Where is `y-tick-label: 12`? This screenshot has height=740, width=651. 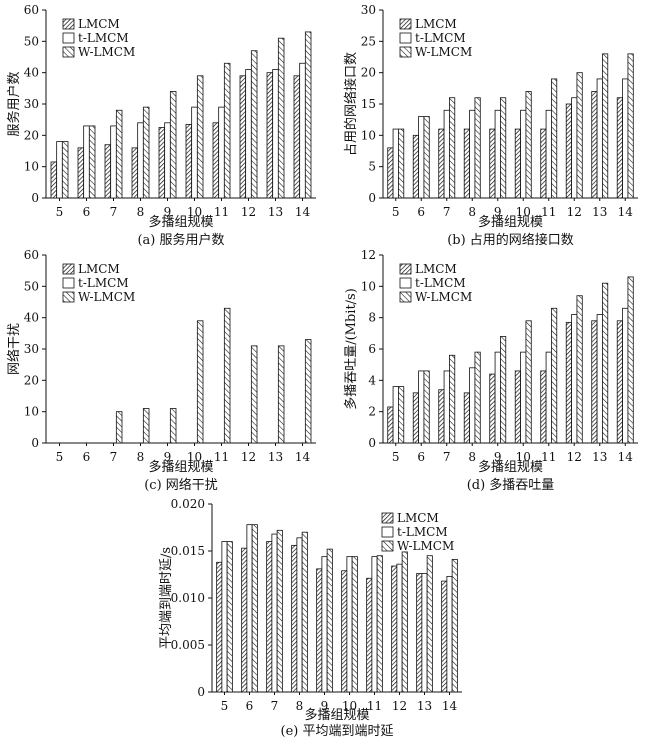
y-tick-label: 12 is located at coordinates (368, 255).